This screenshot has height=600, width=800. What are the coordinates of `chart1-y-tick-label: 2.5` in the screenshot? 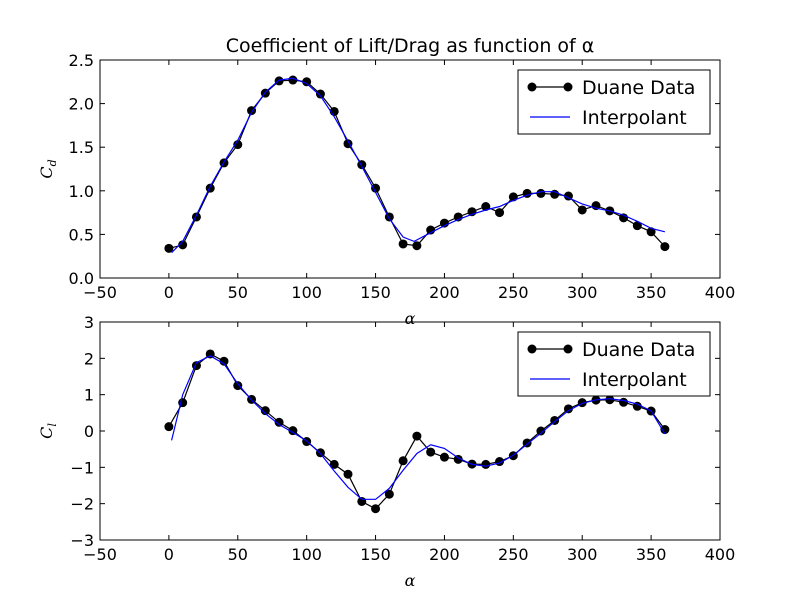 It's located at (81, 60).